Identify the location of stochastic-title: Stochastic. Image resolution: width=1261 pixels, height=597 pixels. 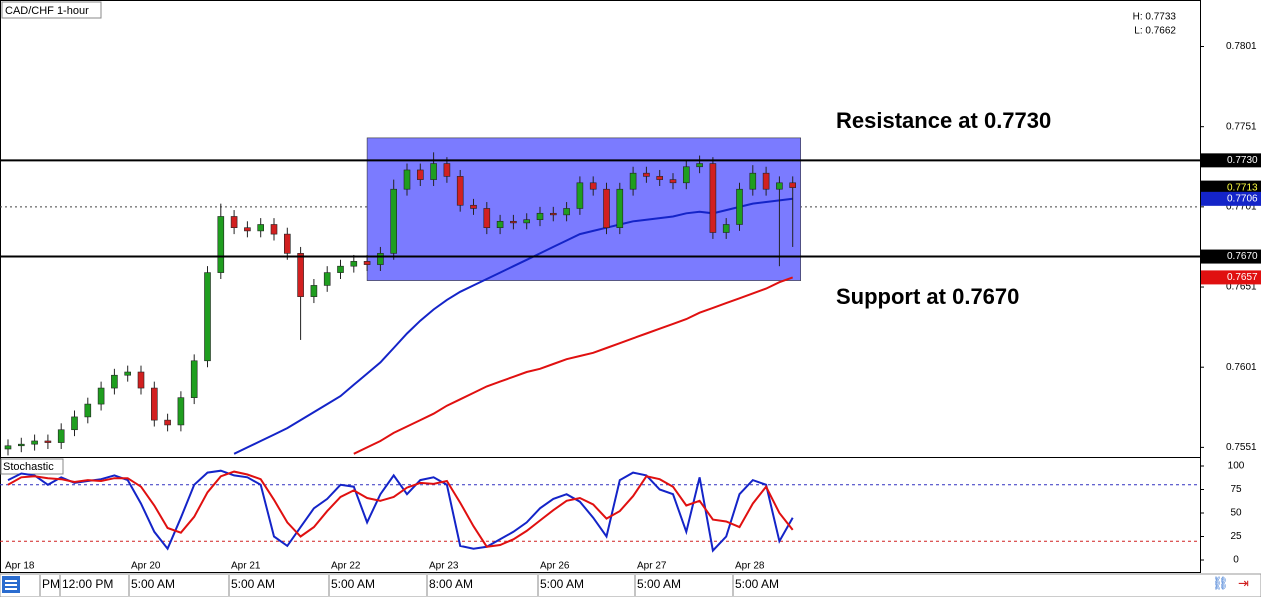
(28, 467).